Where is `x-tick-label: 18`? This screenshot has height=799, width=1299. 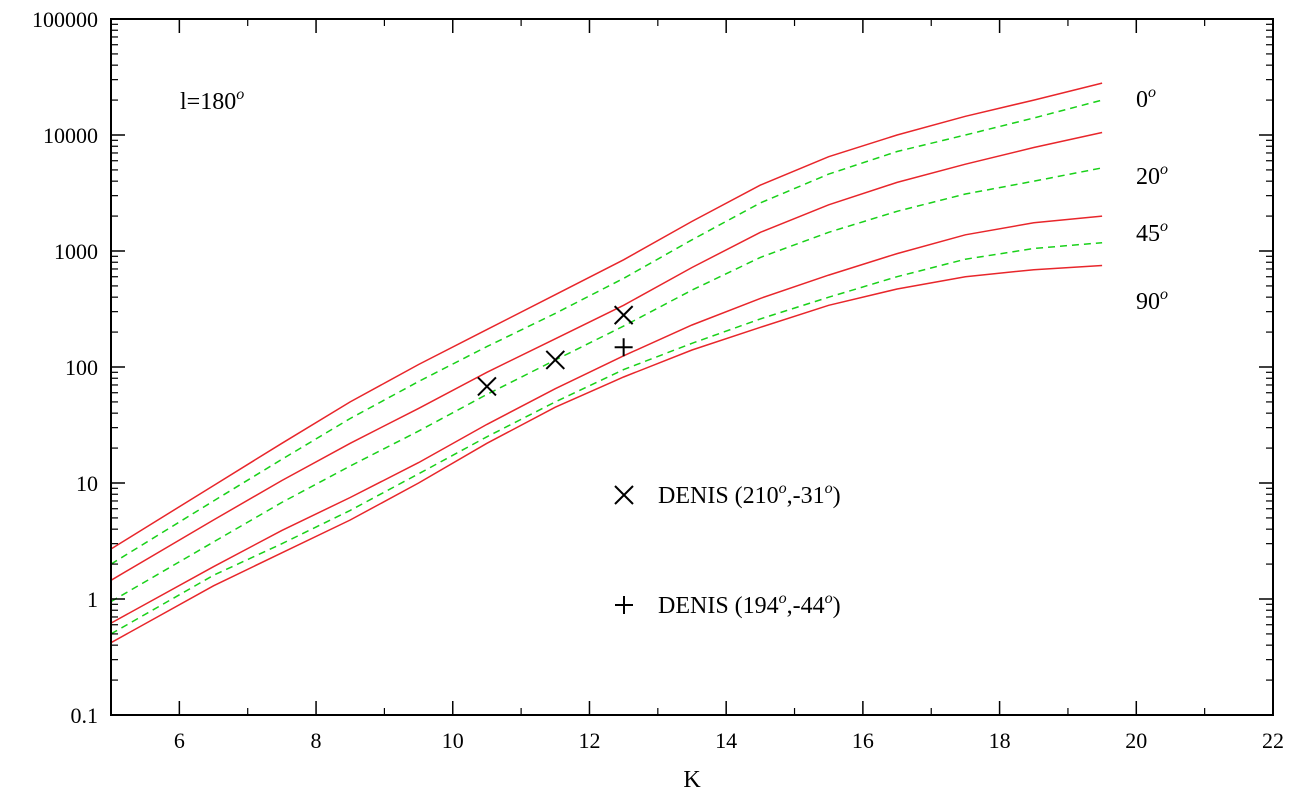 x-tick-label: 18 is located at coordinates (1000, 740).